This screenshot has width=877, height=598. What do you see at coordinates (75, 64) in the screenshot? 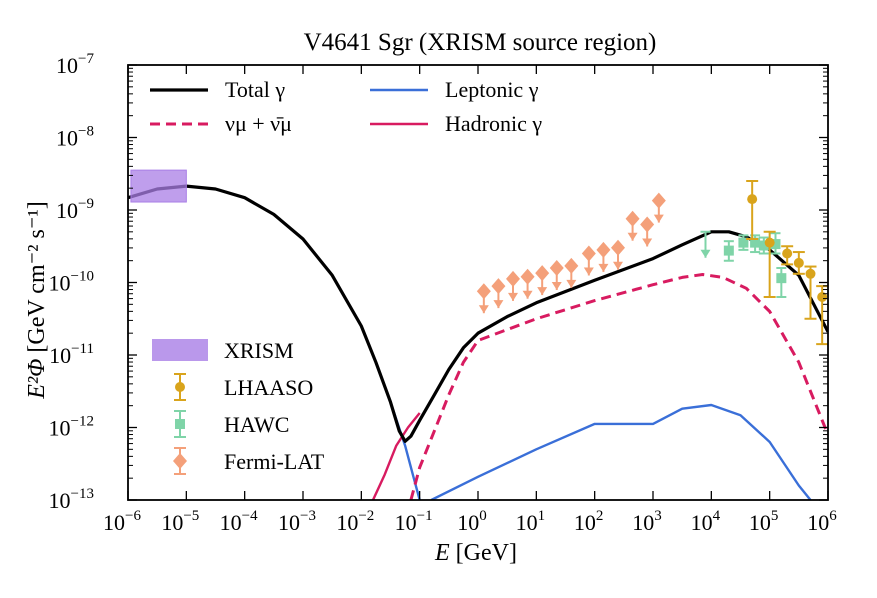
I see `y-tick-label-6: 10−7` at bounding box center [75, 64].